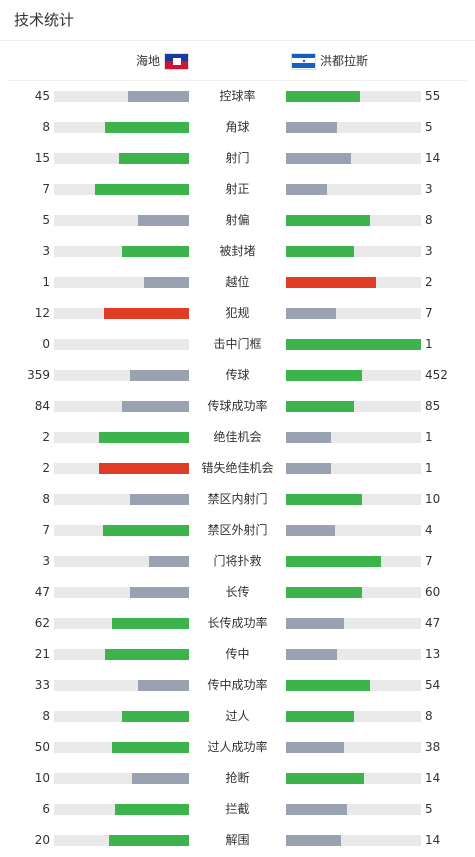 The width and height of the screenshot is (475, 857). Describe the element at coordinates (433, 840) in the screenshot. I see `away-value: 14` at that location.